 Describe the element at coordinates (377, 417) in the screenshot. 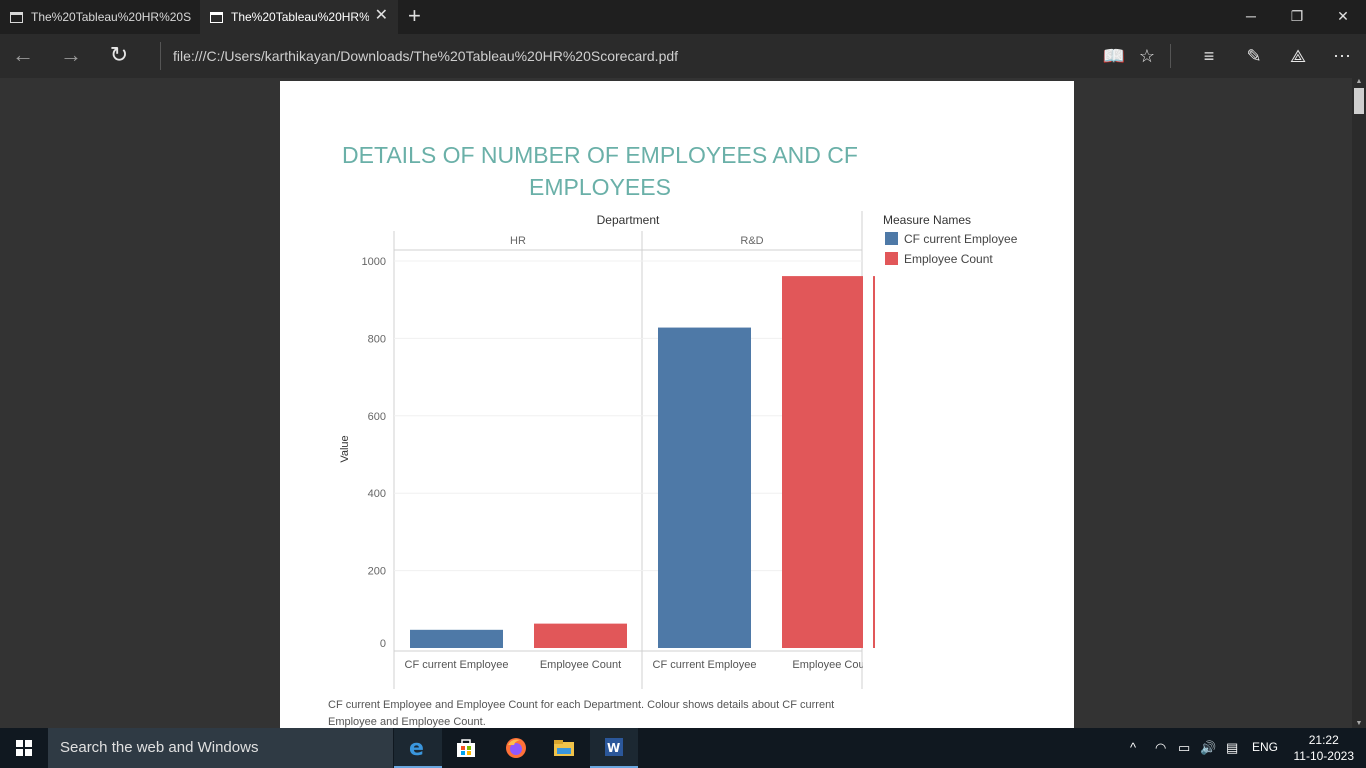

I see `y-tick-label: 600` at that location.